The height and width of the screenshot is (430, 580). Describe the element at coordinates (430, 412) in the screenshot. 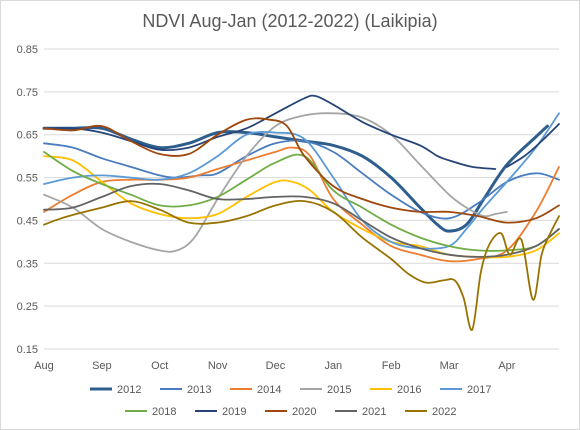

I see `legend-item-2022: 2022` at that location.